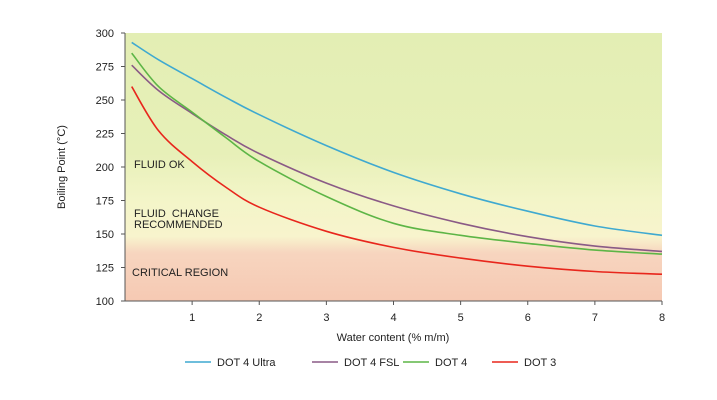  Describe the element at coordinates (105, 135) in the screenshot. I see `y-tick-label: 225` at that location.